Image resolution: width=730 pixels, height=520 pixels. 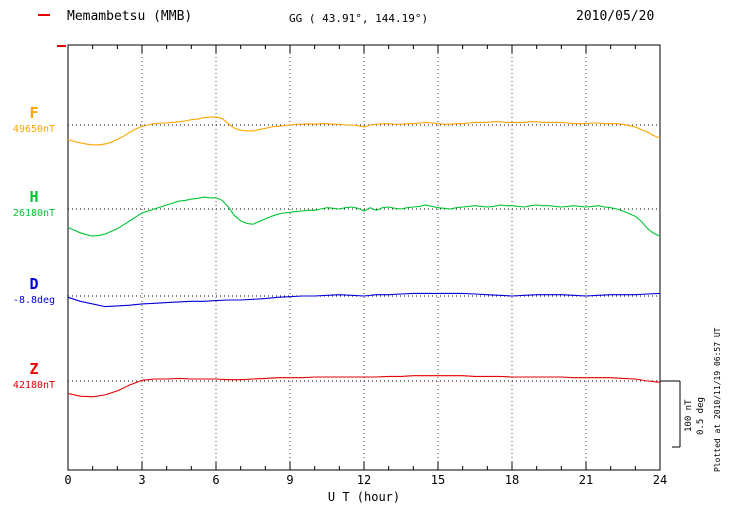 I want to click on trace-D, so click(x=364, y=300).